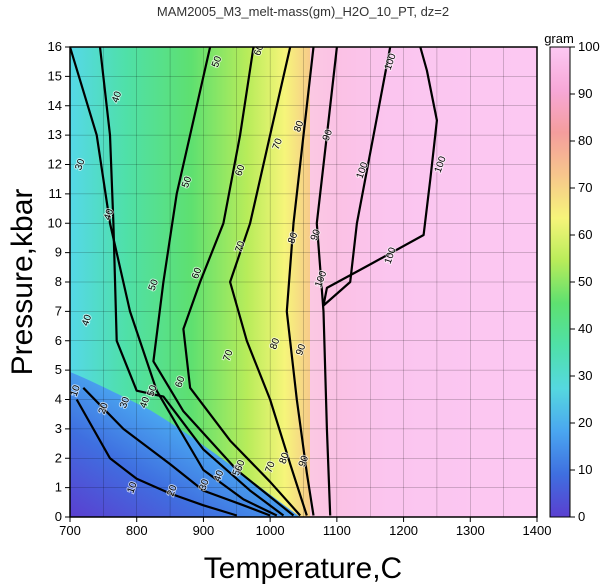 This screenshot has height=587, width=603. What do you see at coordinates (585, 187) in the screenshot?
I see `colorbar-tick-label: 70` at bounding box center [585, 187].